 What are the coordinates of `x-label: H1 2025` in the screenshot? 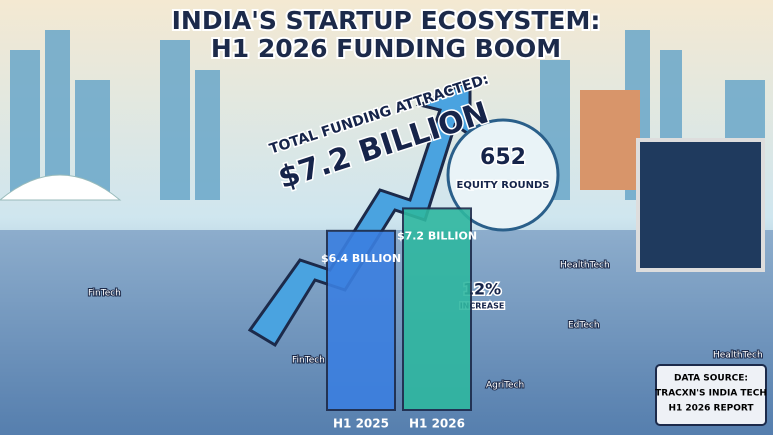 It's located at (361, 424).